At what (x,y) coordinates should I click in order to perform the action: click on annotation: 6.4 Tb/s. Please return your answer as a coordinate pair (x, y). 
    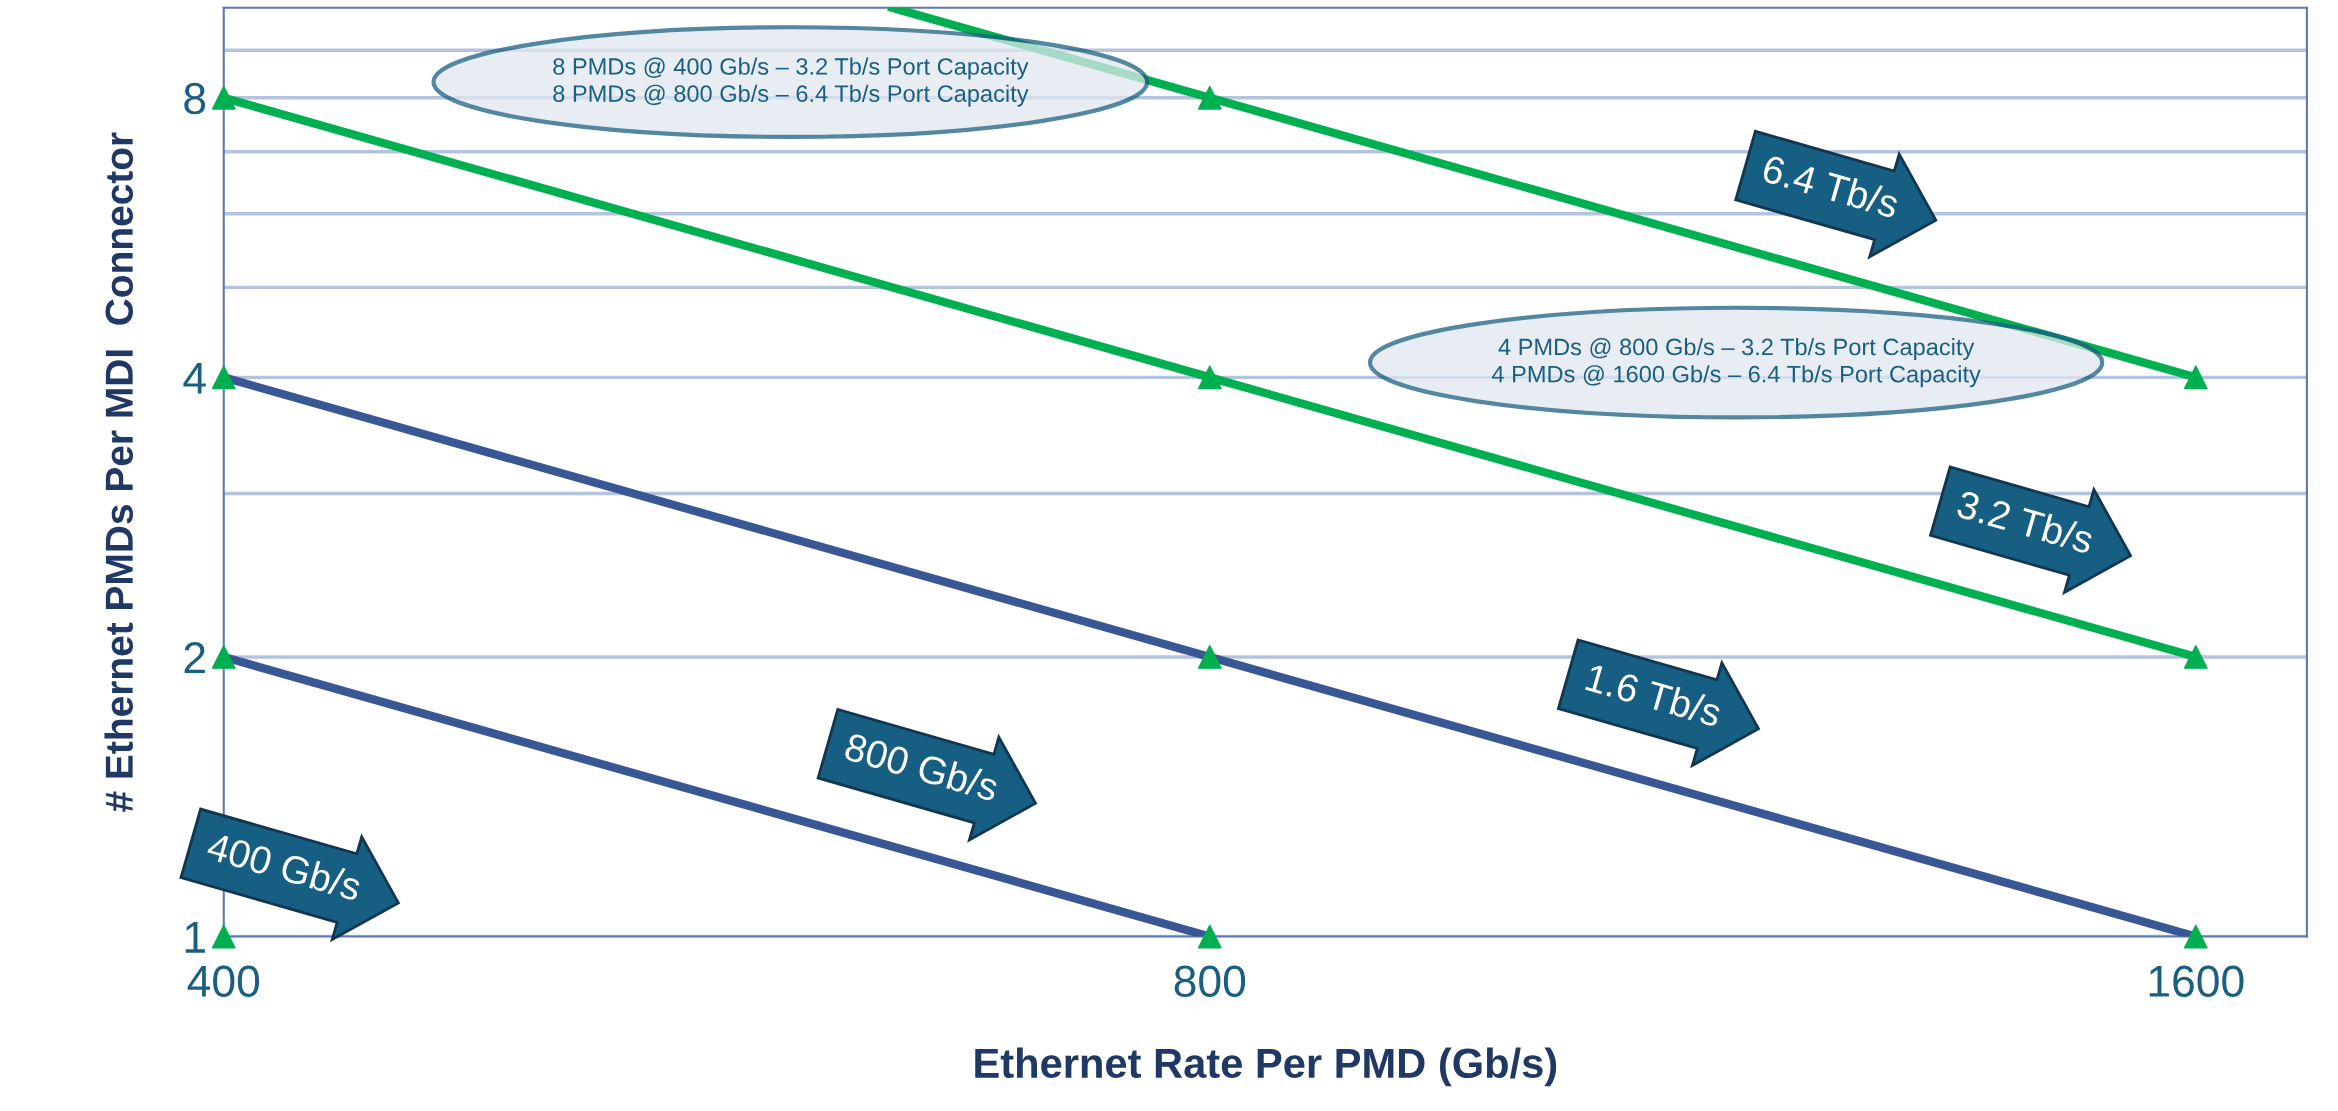
    Looking at the image, I should click on (1831, 186).